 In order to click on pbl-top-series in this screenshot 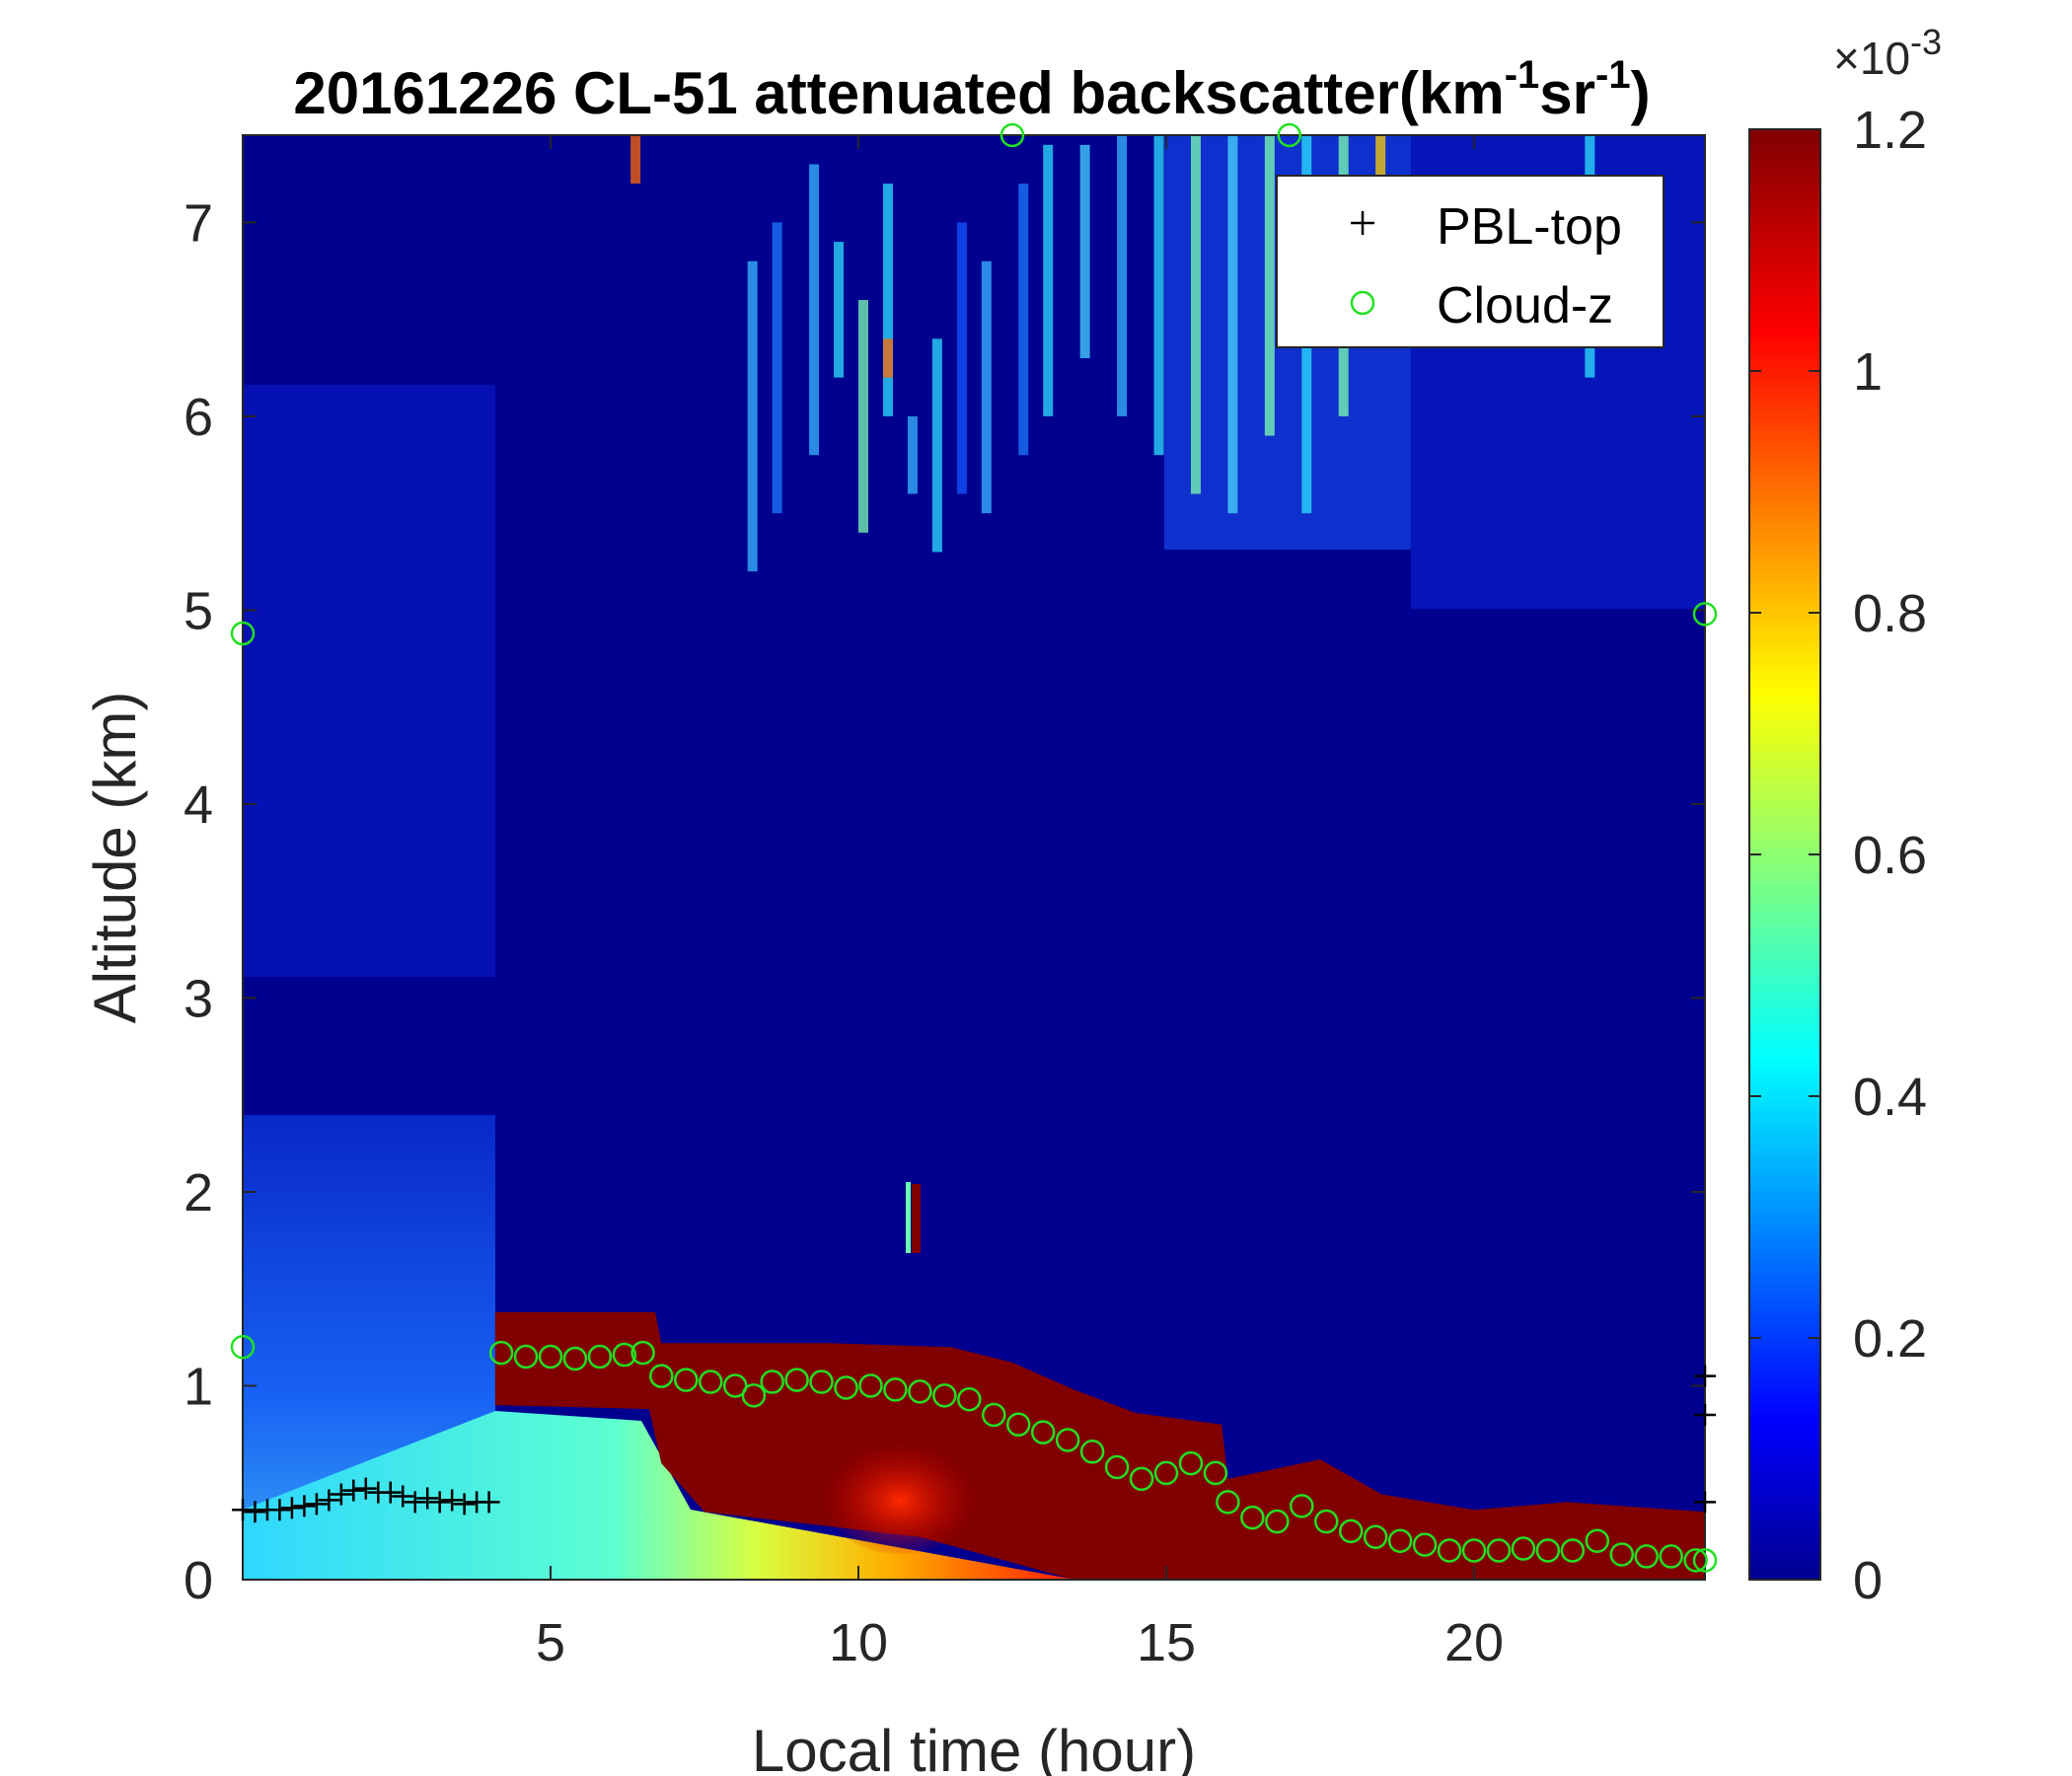, I will do `click(974, 1444)`.